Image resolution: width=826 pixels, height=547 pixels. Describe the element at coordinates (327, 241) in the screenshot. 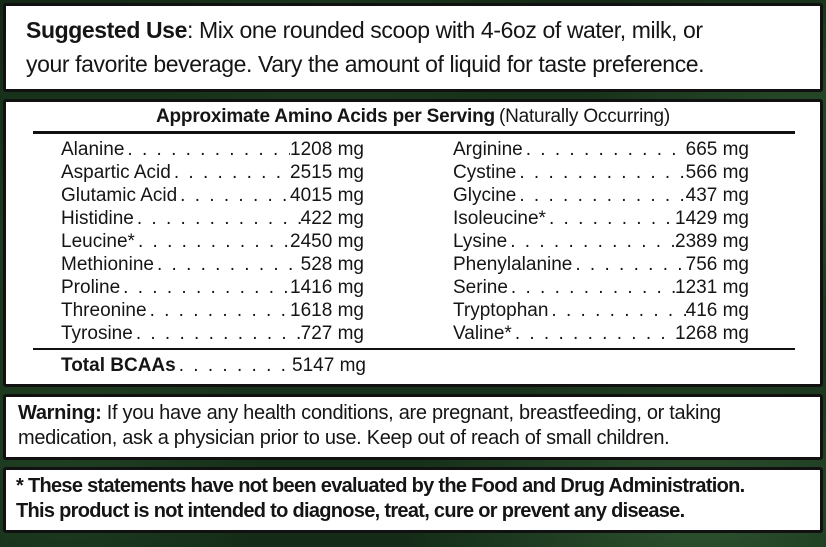

I see `amino-value: 2450 mg` at that location.